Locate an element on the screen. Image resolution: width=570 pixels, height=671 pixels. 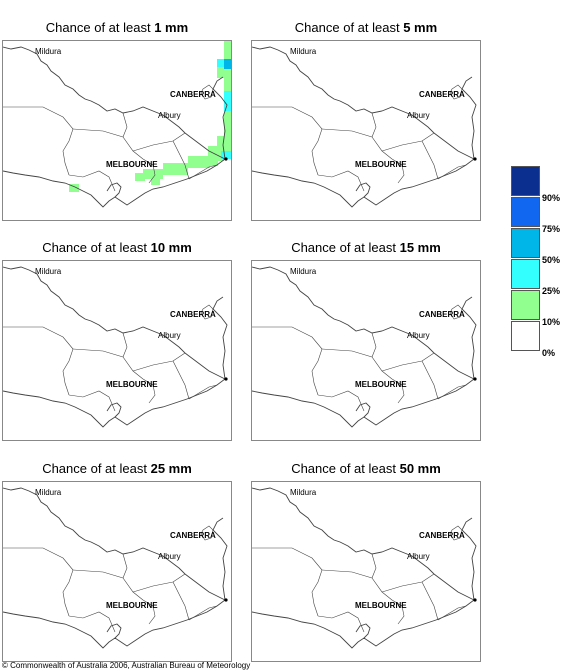
panel-title: Chance of at least 1 mm is located at coordinates (117, 27).